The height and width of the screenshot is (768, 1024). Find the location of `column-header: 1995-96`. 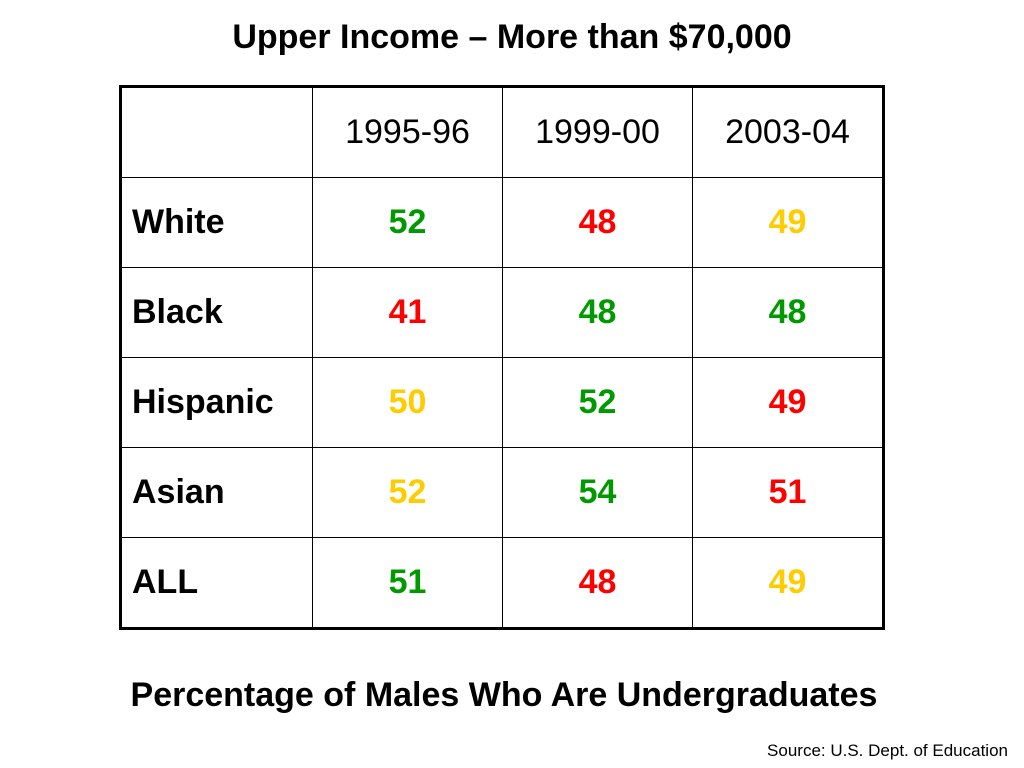

column-header: 1995-96 is located at coordinates (407, 132).